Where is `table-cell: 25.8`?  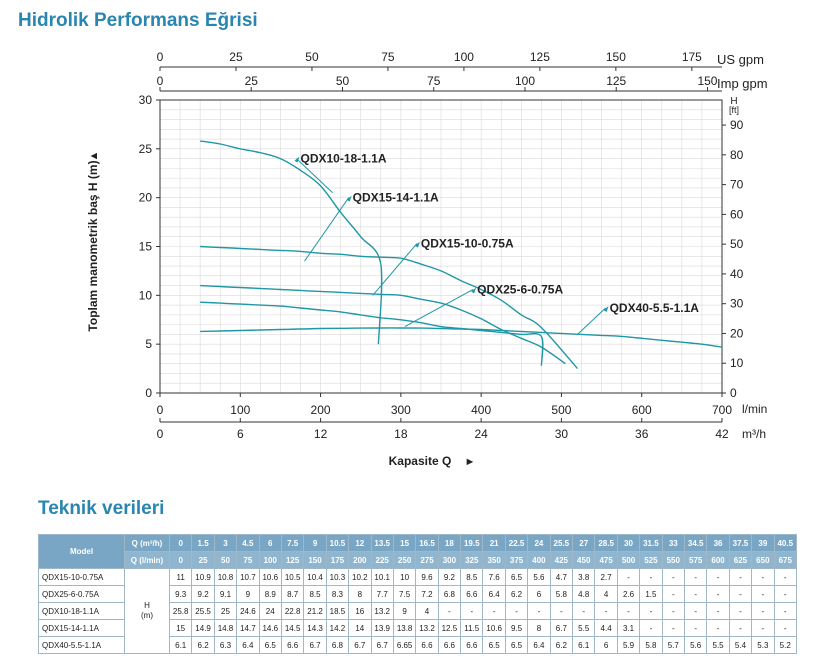 table-cell: 25.8 is located at coordinates (180, 611).